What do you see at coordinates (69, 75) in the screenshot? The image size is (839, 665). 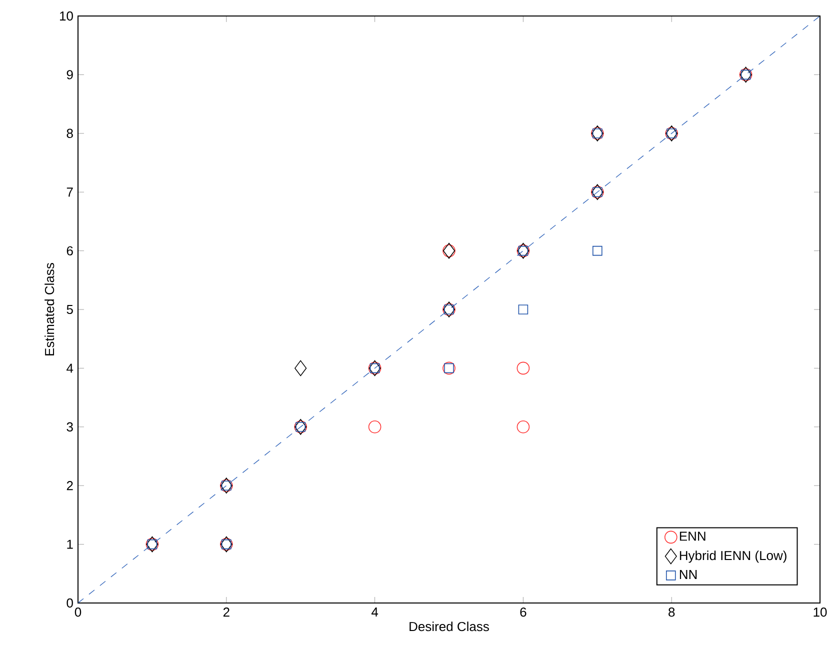 I see `y-tick-label: 9` at bounding box center [69, 75].